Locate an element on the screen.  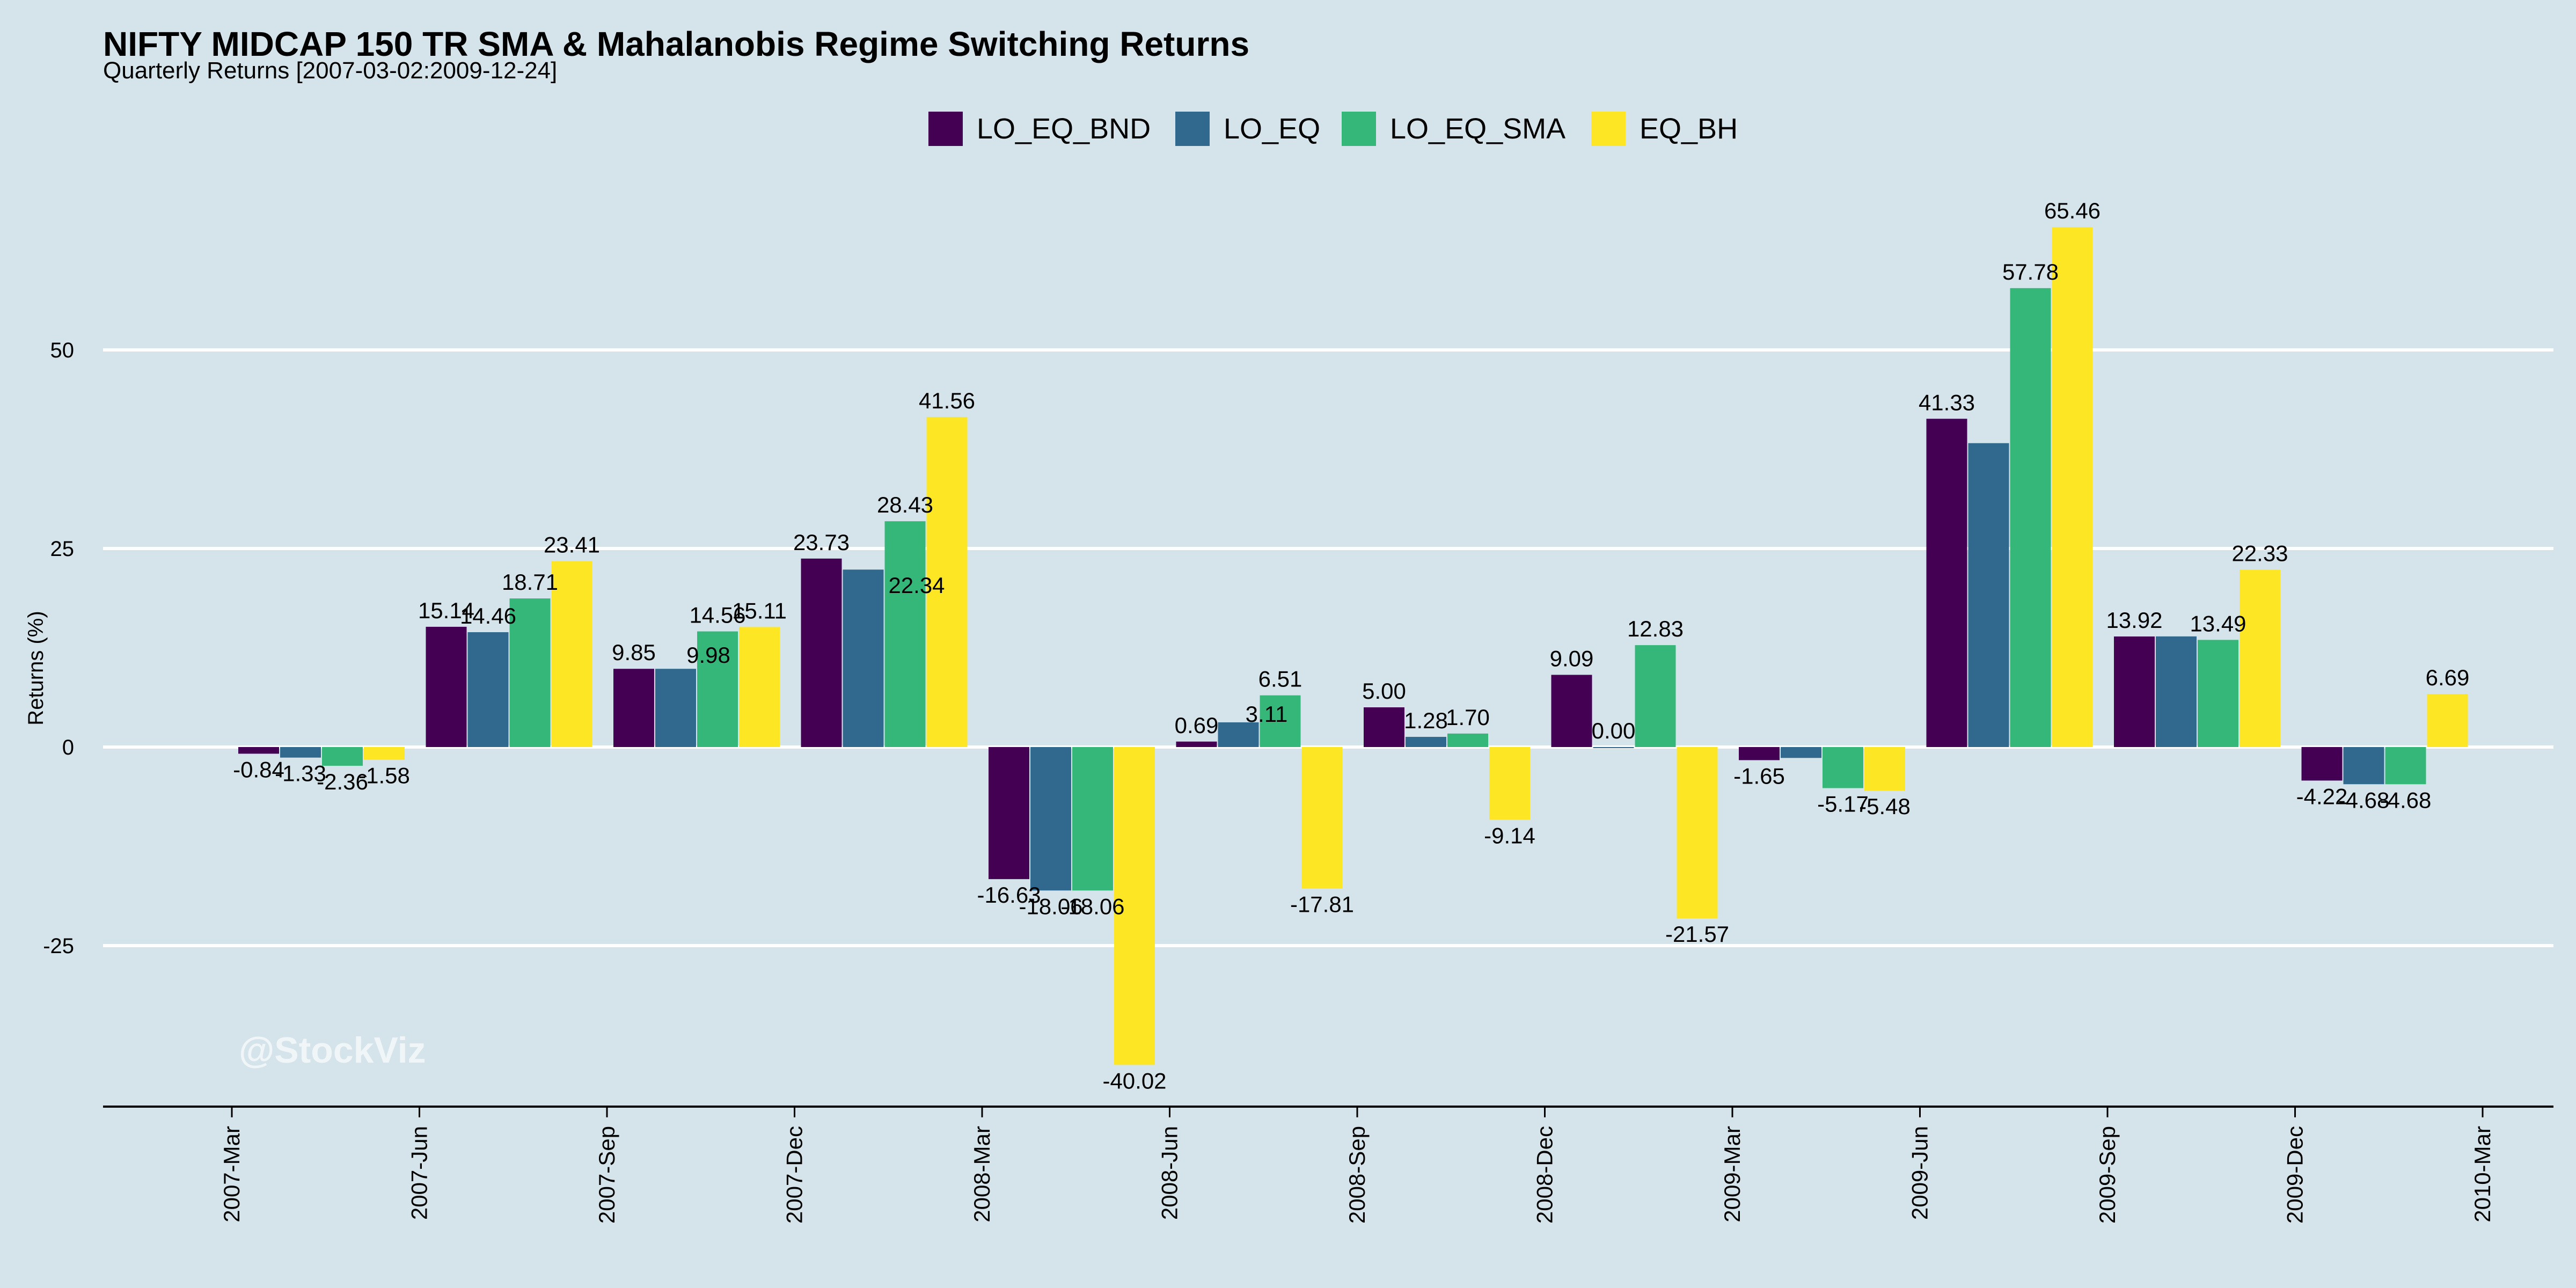
x-tick-label: 2007-Sep is located at coordinates (606, 1175).